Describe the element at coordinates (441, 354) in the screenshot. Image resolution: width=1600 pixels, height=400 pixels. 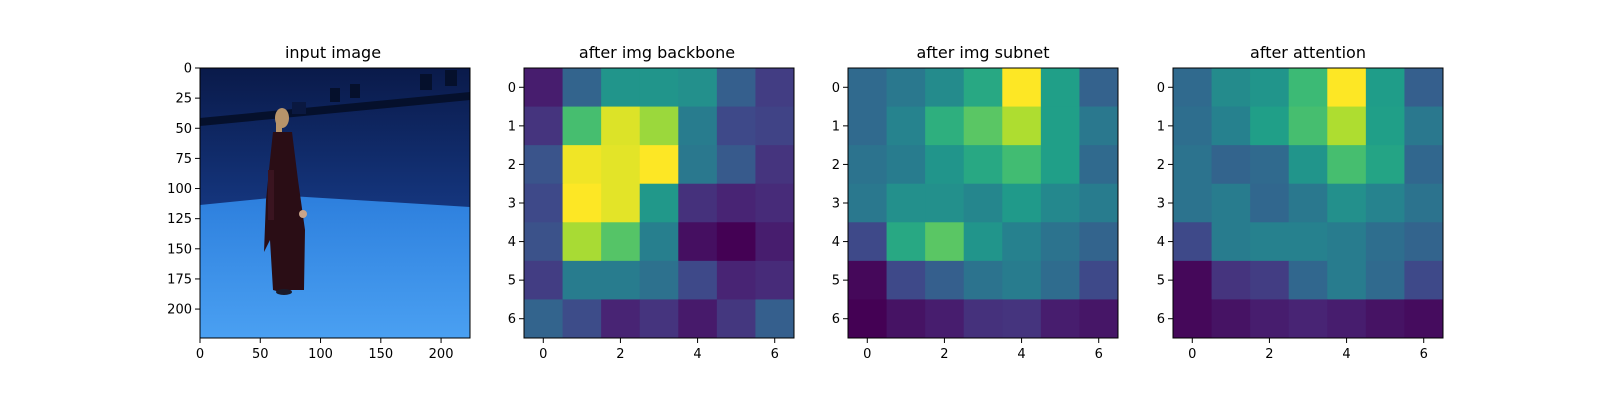
I see `tick-label: 200` at that location.